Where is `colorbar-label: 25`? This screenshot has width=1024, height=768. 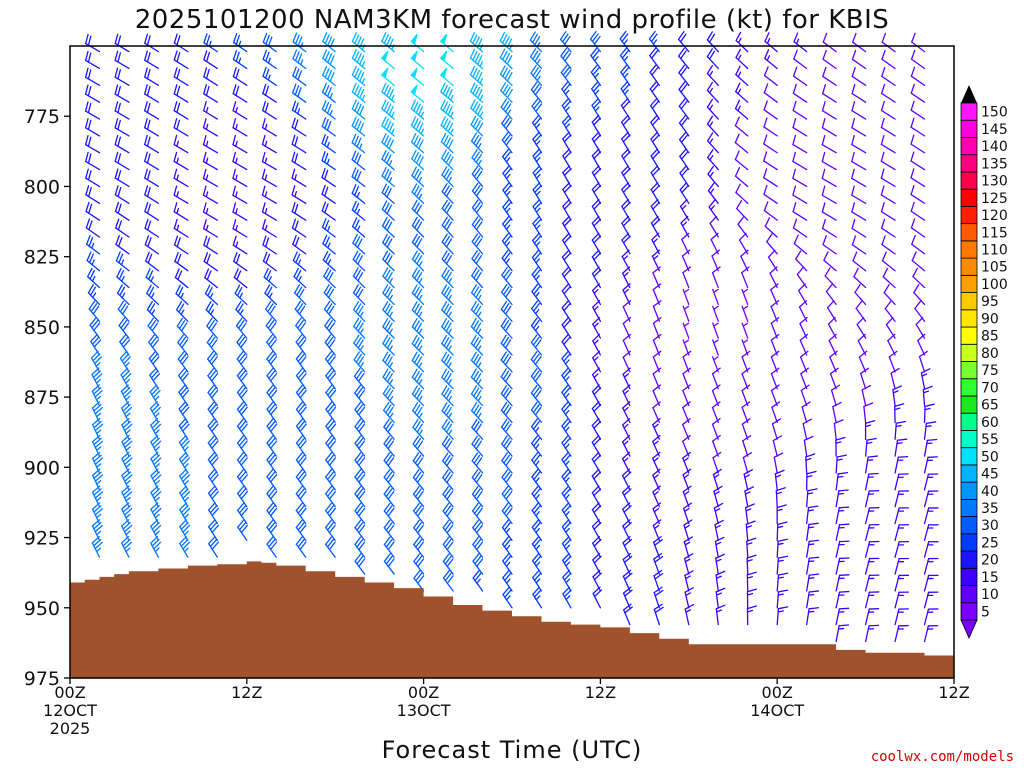 colorbar-label: 25 is located at coordinates (990, 543).